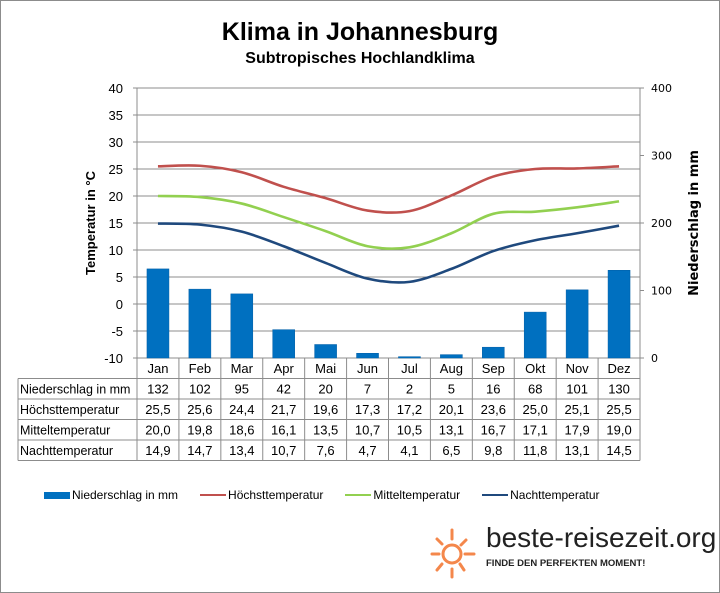 The image size is (720, 593). I want to click on legend-label: Niederschlag in mm, so click(125, 495).